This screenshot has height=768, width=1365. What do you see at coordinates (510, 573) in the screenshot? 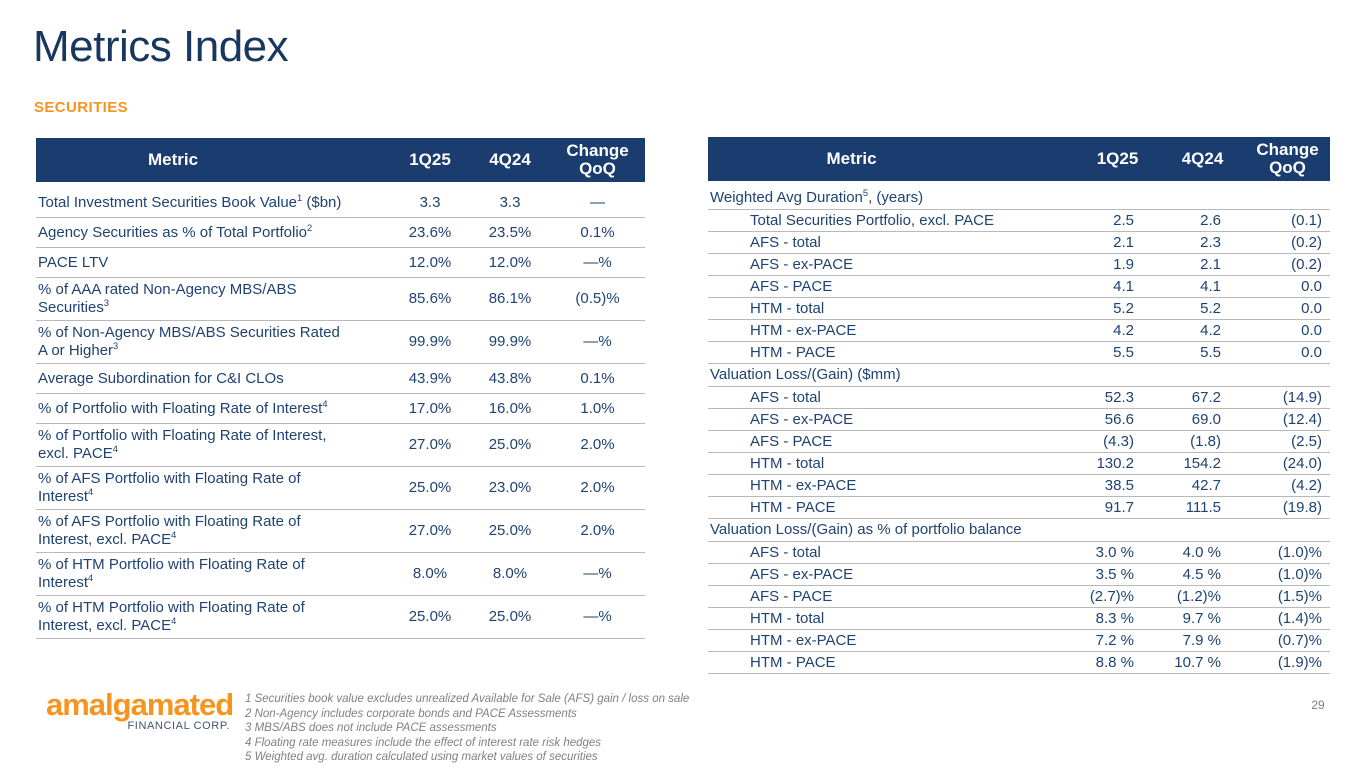
I see `q4-value: 8.0%` at bounding box center [510, 573].